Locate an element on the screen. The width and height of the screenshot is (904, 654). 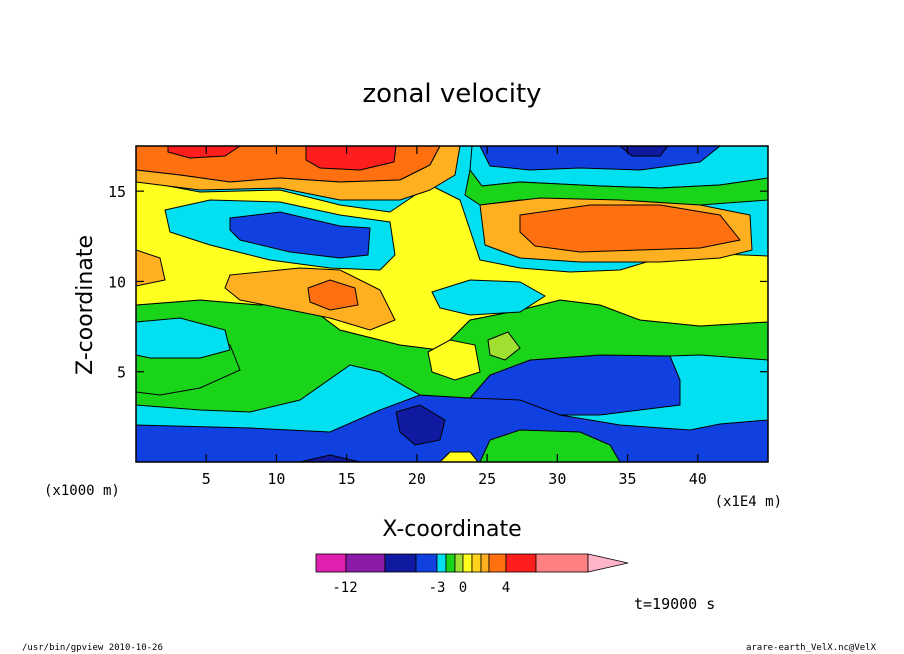
contour-region-cyan-left is located at coordinates (183, 338).